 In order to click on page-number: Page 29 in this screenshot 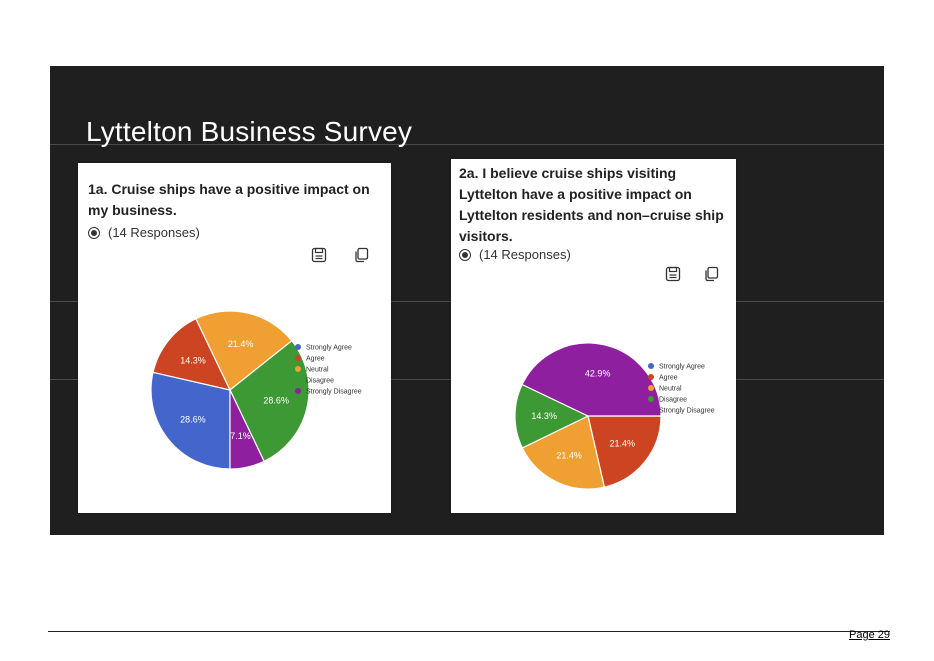, I will do `click(869, 635)`.